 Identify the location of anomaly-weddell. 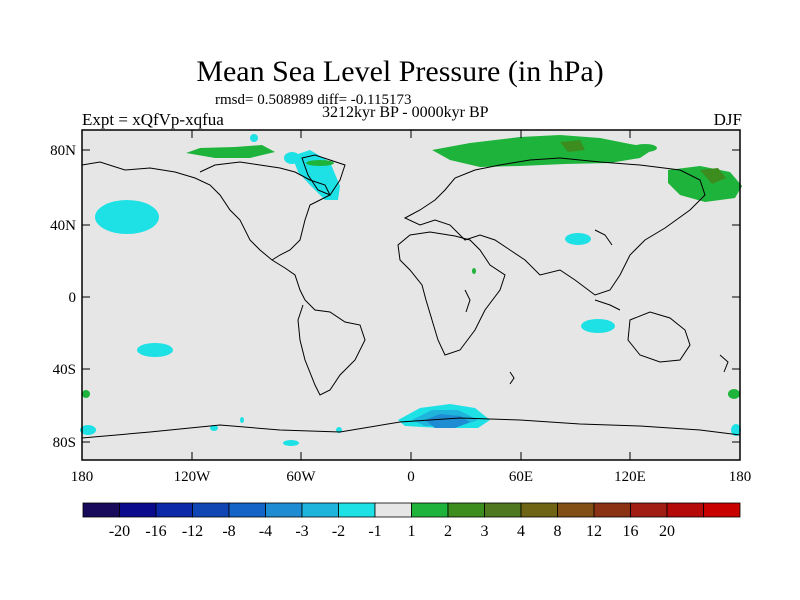
(291, 443).